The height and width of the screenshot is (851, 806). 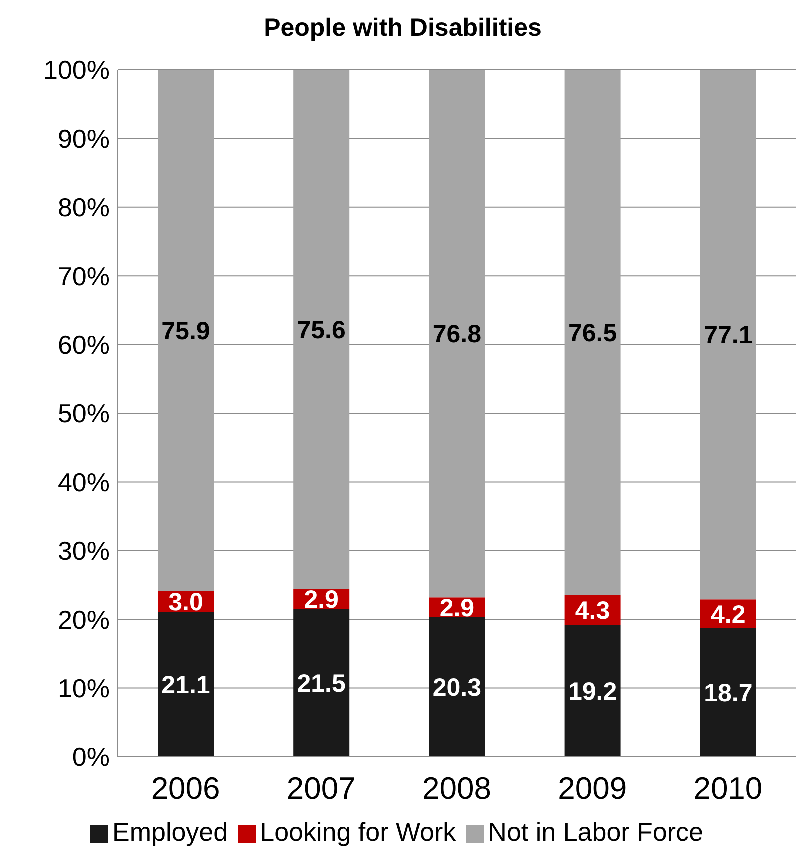 What do you see at coordinates (358, 832) in the screenshot?
I see `legend-label: Looking for Work` at bounding box center [358, 832].